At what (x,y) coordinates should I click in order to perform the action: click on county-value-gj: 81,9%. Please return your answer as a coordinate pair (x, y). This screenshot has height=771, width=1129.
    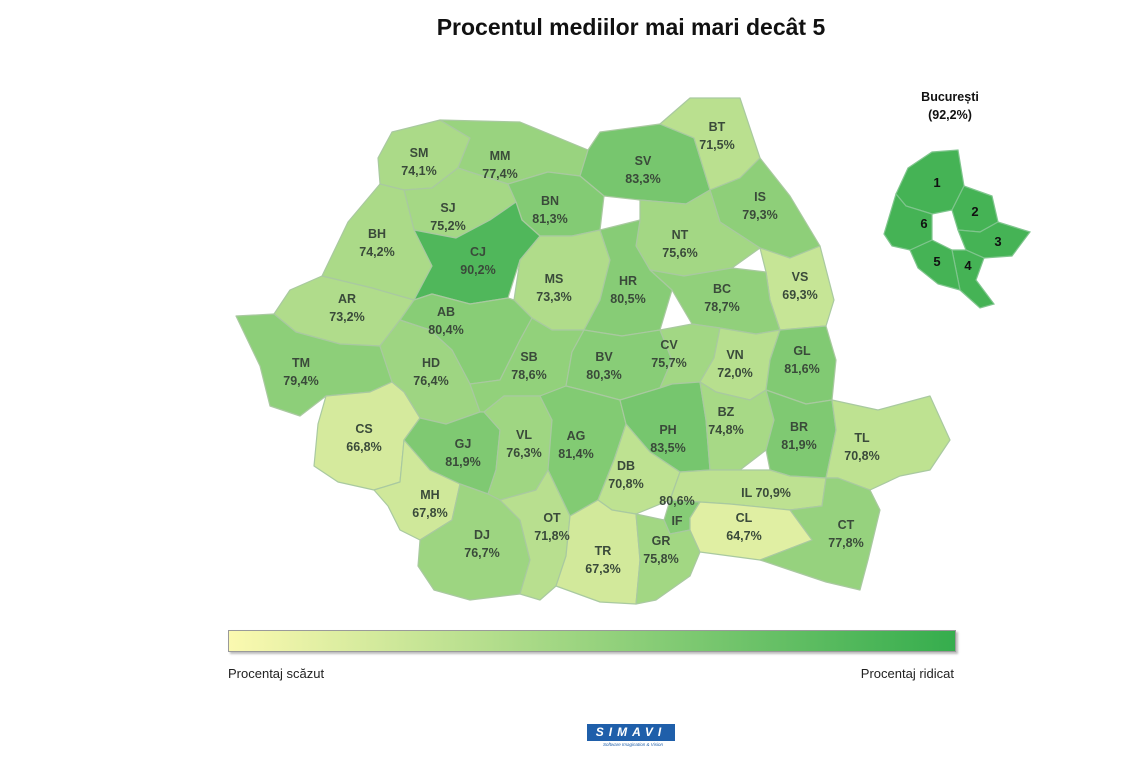
    Looking at the image, I should click on (462, 462).